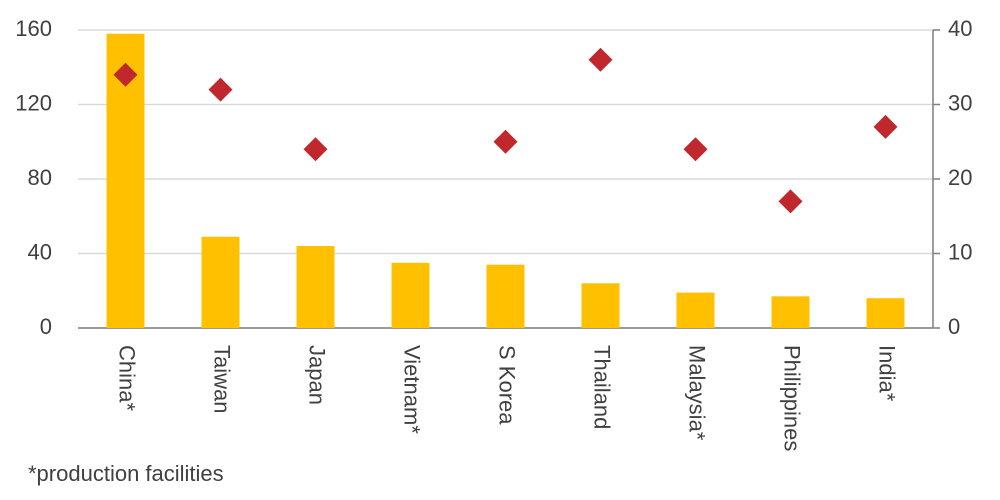 The width and height of the screenshot is (1000, 500). Describe the element at coordinates (46, 326) in the screenshot. I see `y-tick-label: 0` at that location.